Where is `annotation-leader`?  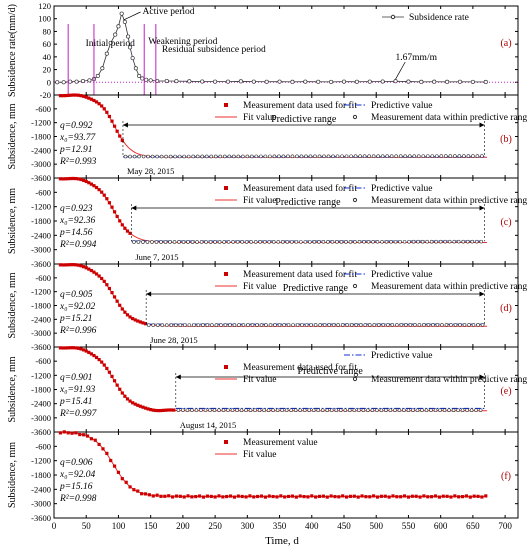 annotation-leader is located at coordinates (132, 16).